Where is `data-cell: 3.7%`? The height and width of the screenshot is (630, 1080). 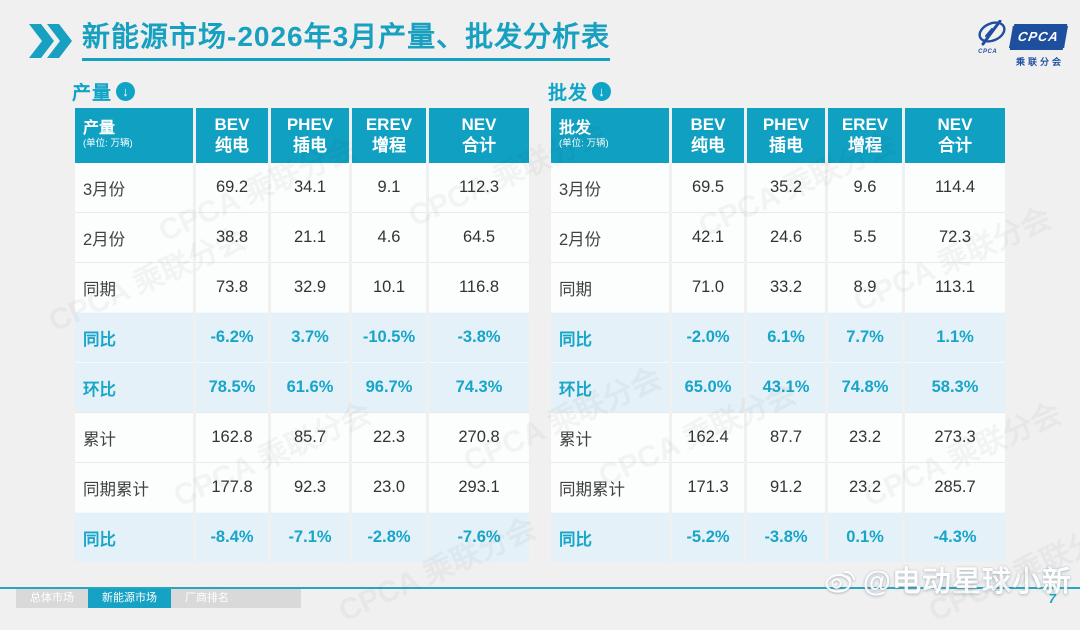
data-cell: 3.7% is located at coordinates (310, 337).